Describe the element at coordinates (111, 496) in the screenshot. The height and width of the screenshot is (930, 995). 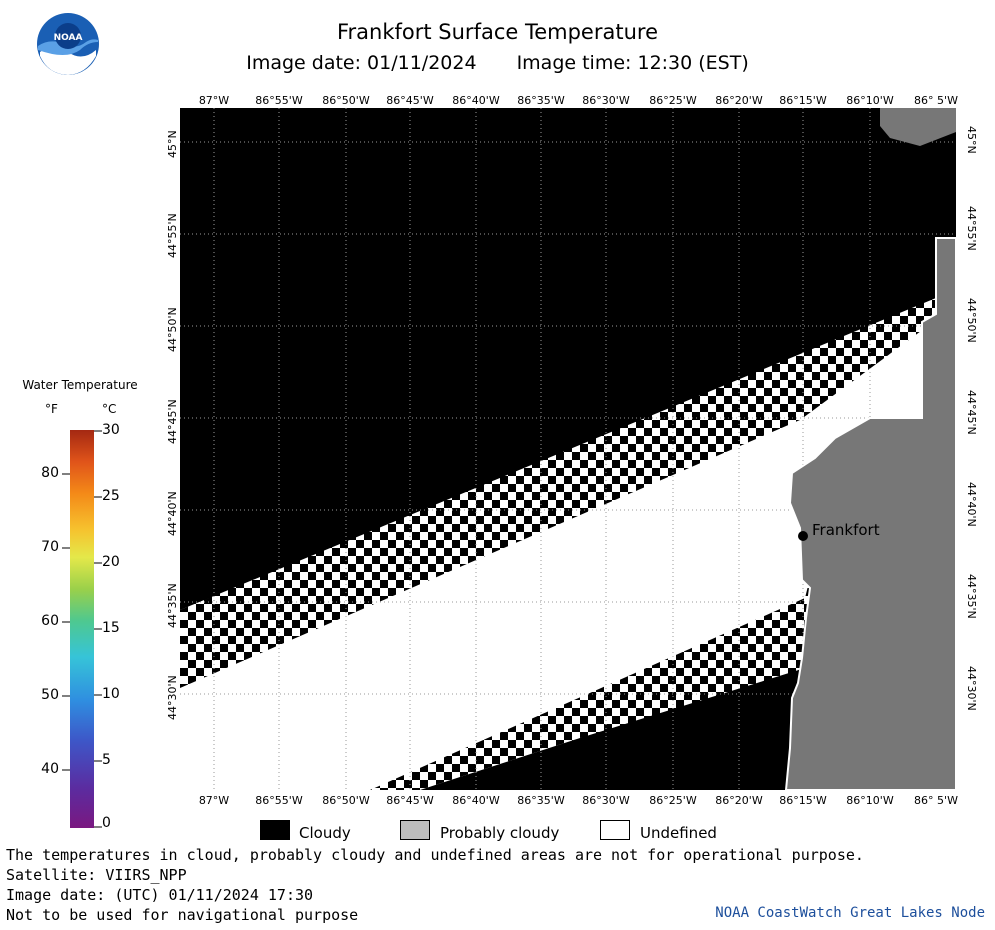
I see `c-tick: 25` at that location.